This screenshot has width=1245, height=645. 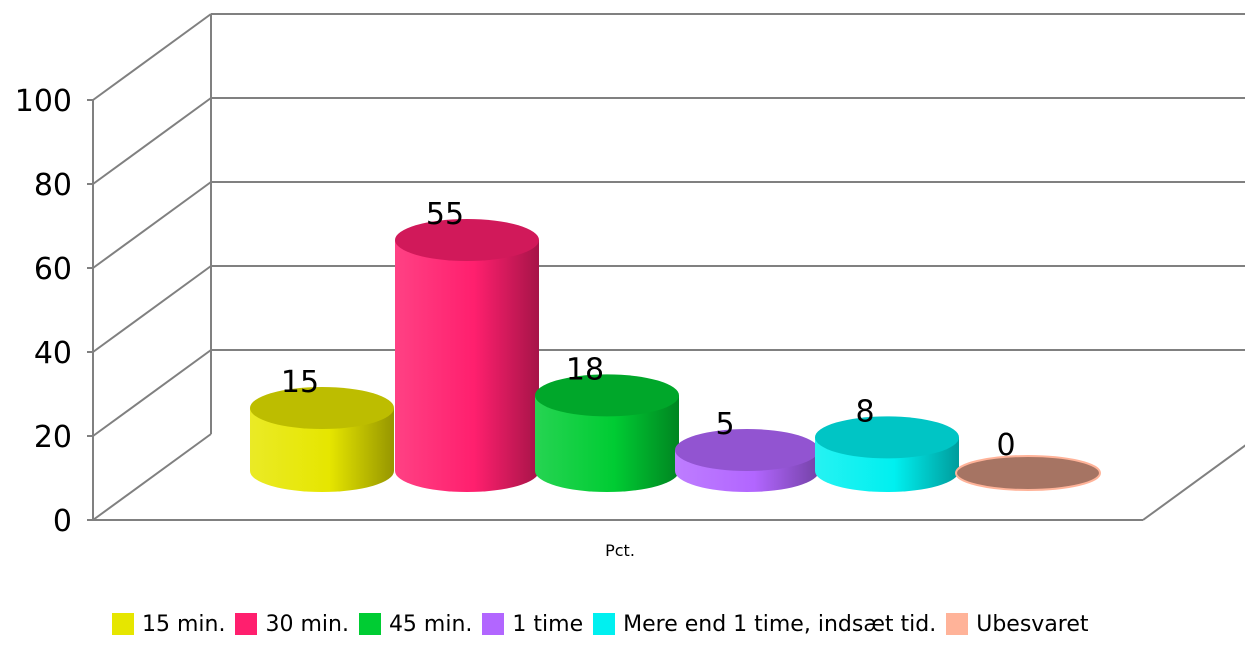 What do you see at coordinates (53, 437) in the screenshot?
I see `y-tick-label: 20` at bounding box center [53, 437].